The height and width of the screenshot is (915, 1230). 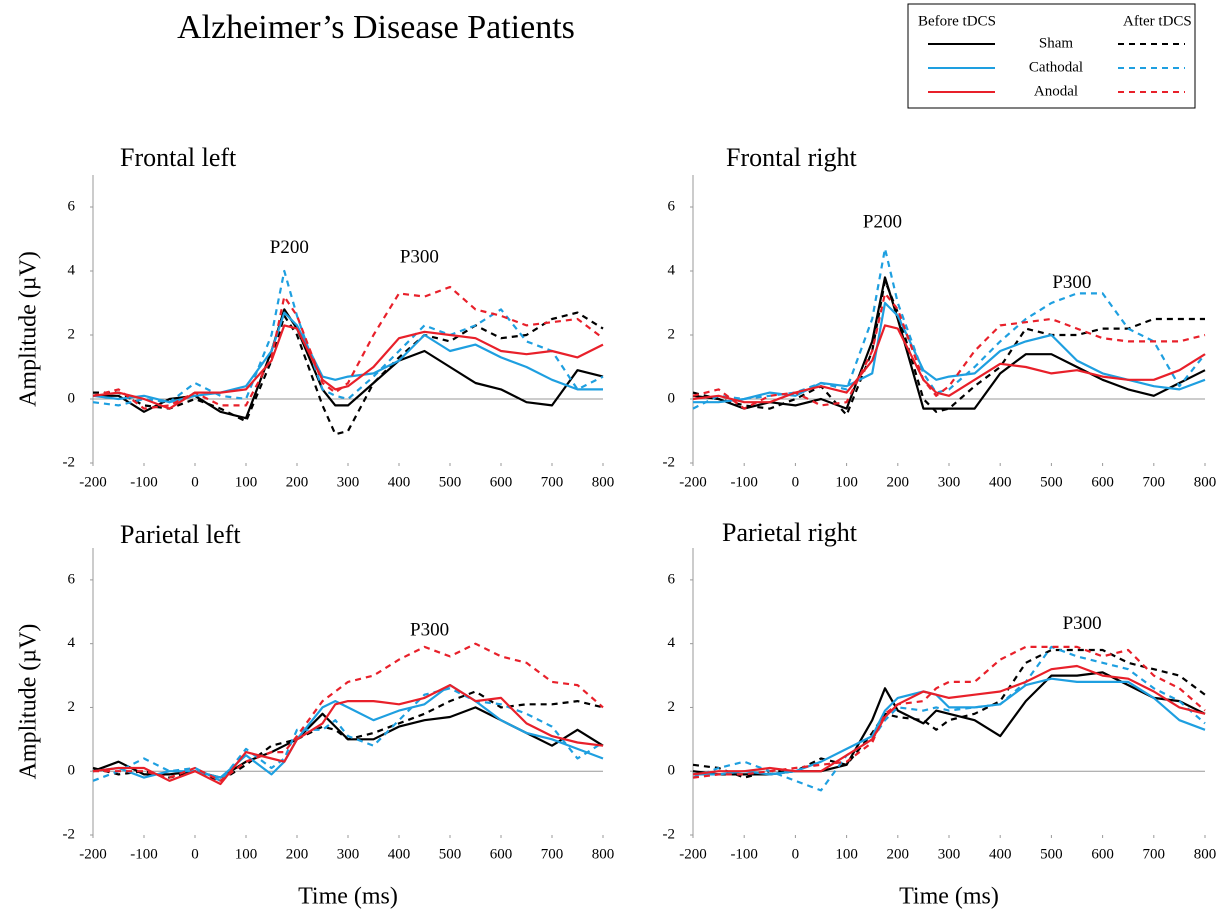 What do you see at coordinates (957, 21) in the screenshot?
I see `legend-before-label: Before tDCS` at bounding box center [957, 21].